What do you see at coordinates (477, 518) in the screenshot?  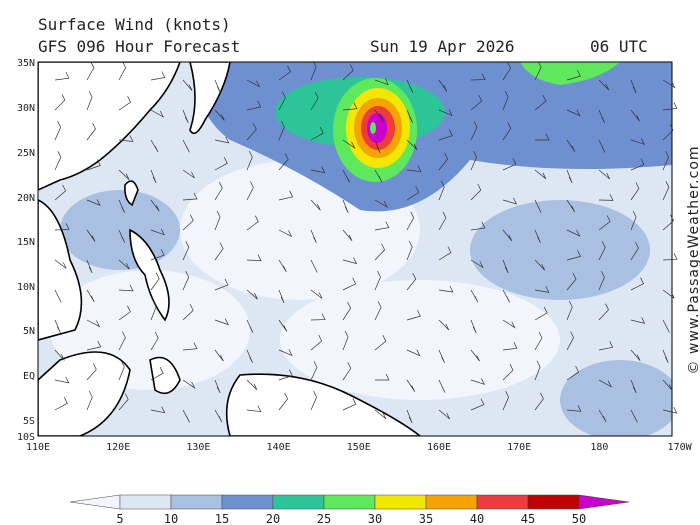 I see `colorbar-tick-label: 40` at bounding box center [477, 518].